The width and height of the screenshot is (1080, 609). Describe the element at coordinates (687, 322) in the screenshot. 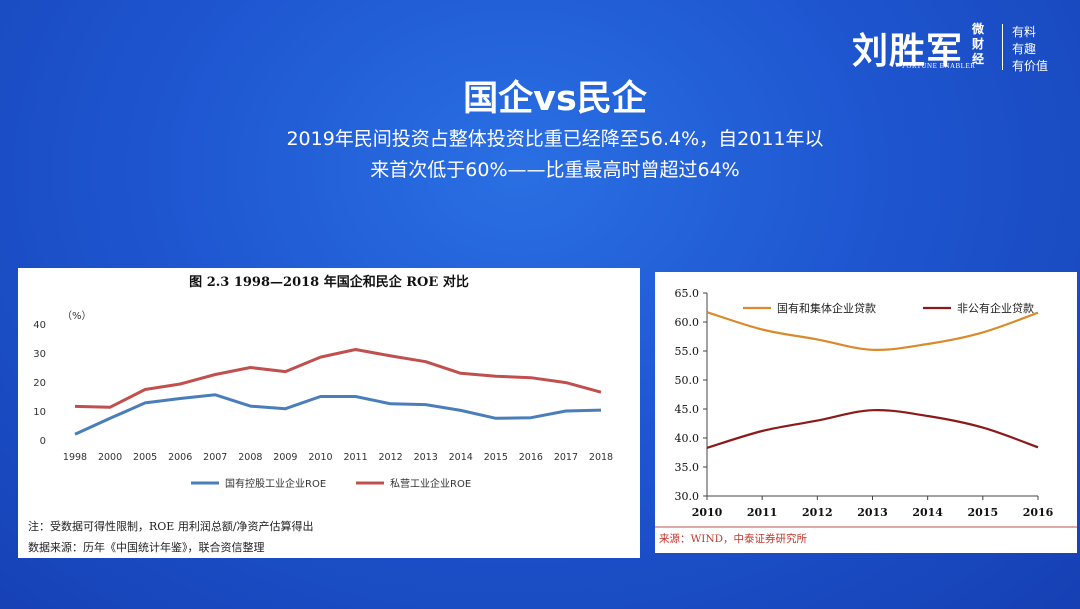

I see `y-tick-label: 60.0` at that location.